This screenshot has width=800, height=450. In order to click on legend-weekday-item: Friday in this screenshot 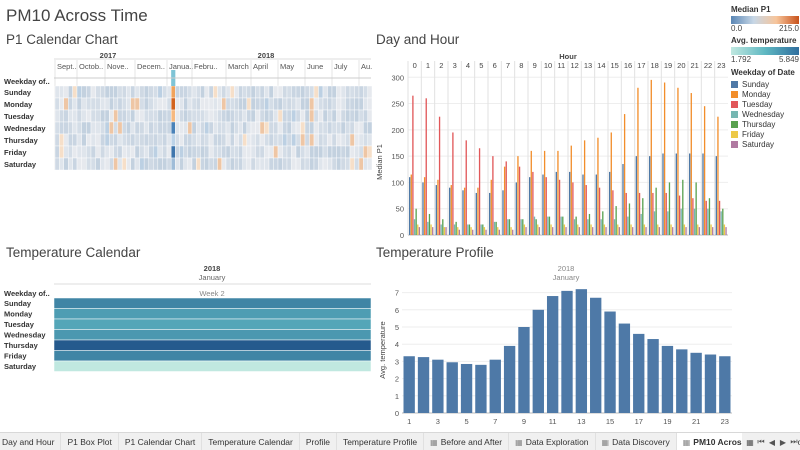, I will do `click(765, 134)`.